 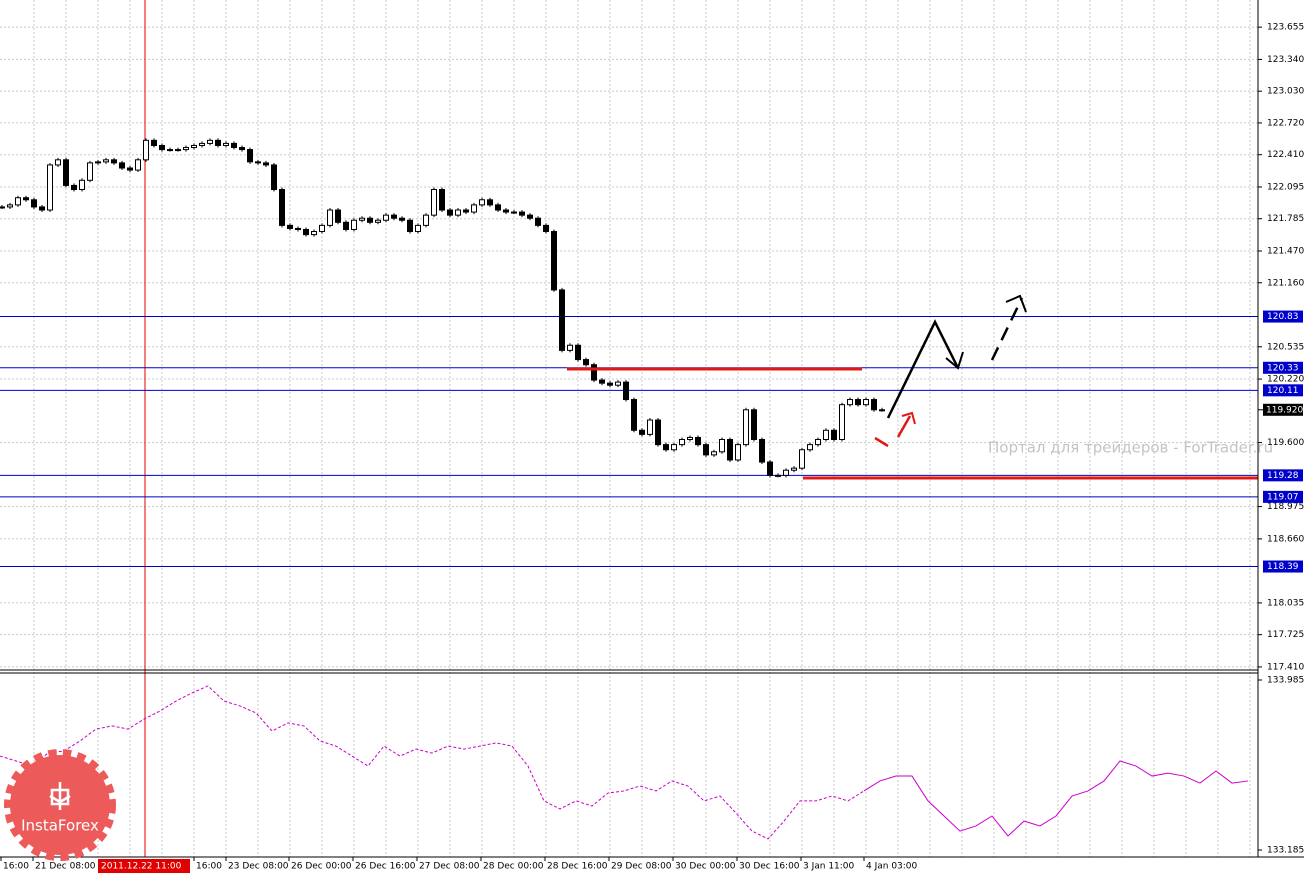 I want to click on y-tick-label: 120.535, so click(x=1285, y=347).